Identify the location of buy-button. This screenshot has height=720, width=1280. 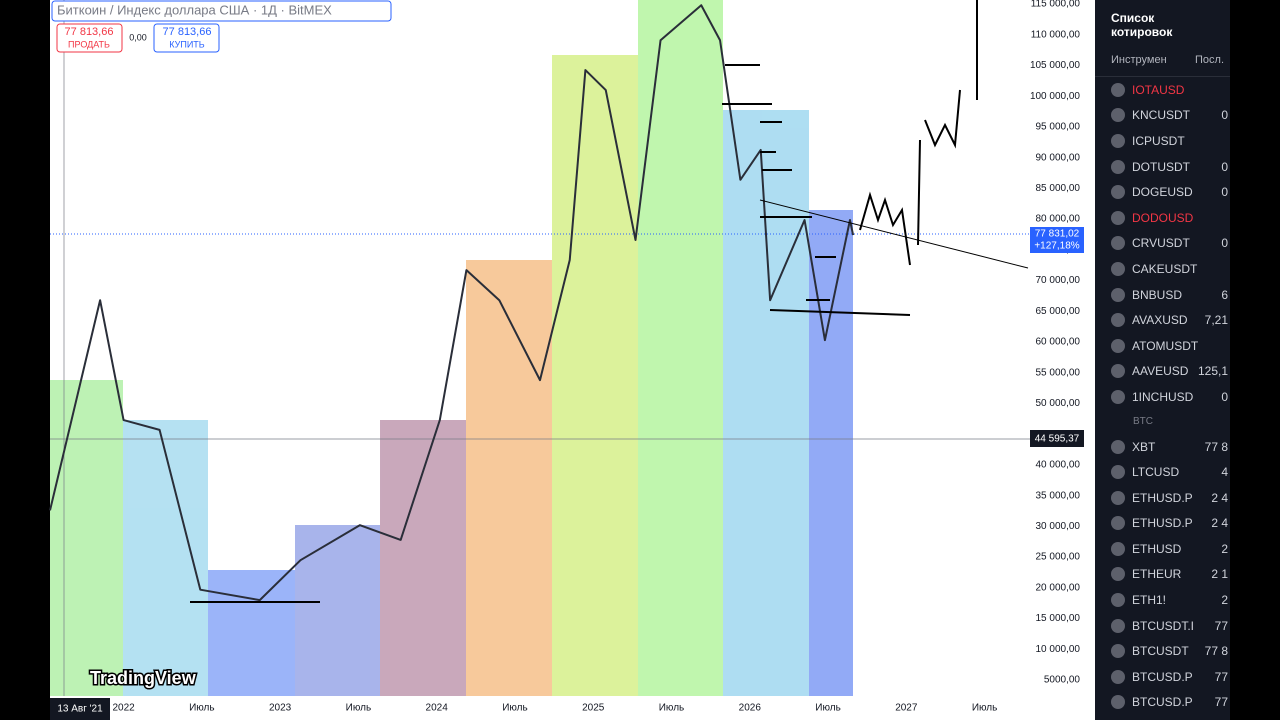
(186, 38).